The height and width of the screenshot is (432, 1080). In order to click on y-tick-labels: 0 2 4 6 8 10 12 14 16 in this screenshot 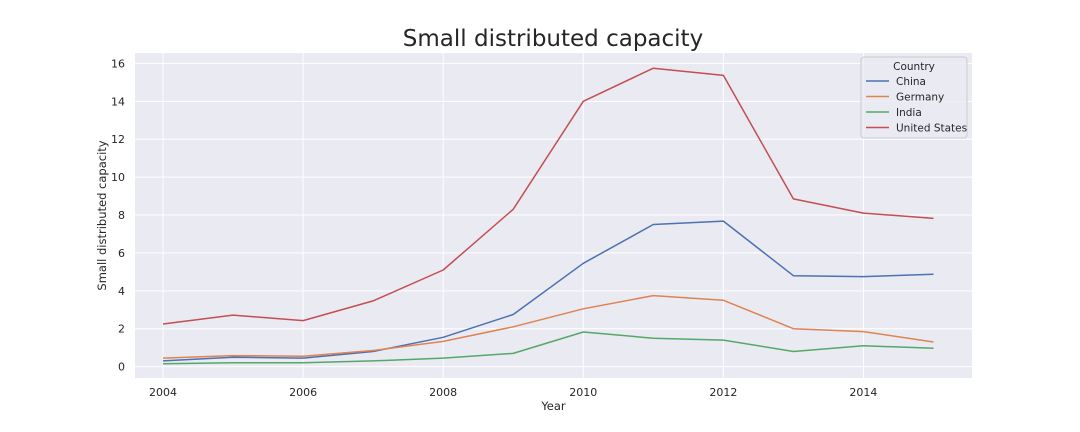, I will do `click(118, 215)`.